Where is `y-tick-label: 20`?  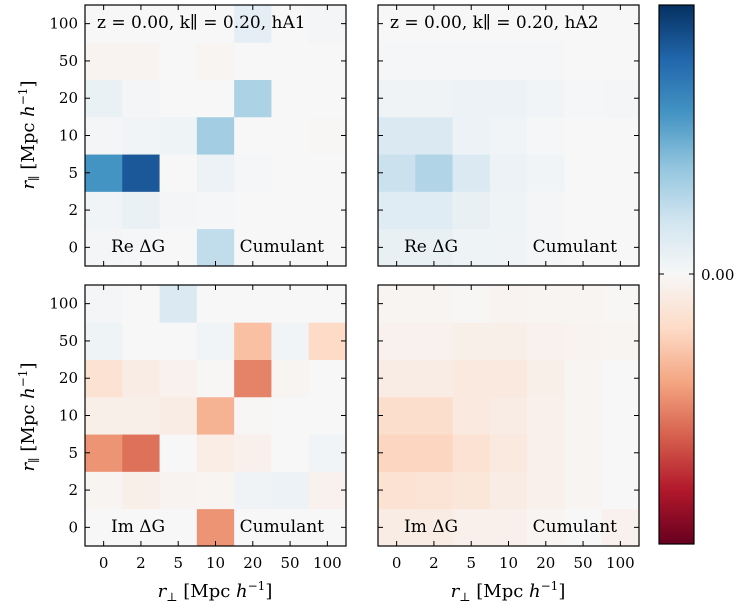 y-tick-label: 20 is located at coordinates (68, 378).